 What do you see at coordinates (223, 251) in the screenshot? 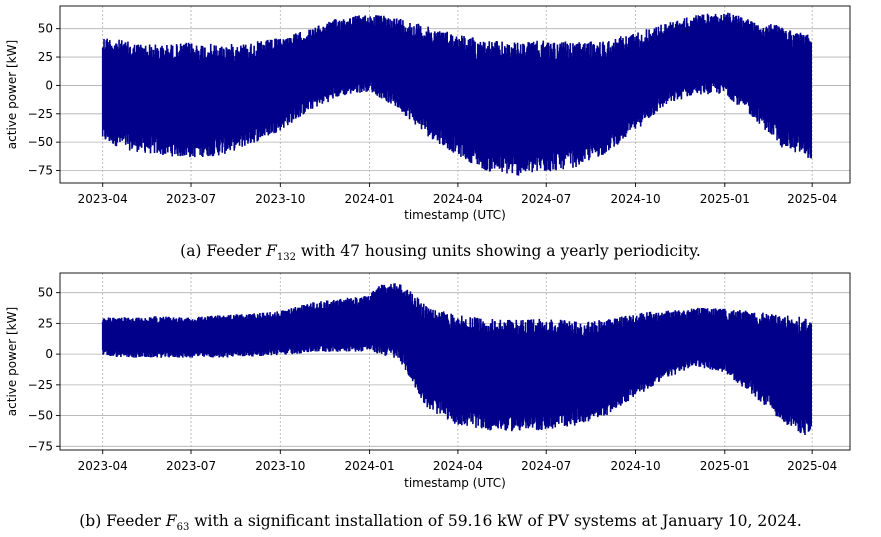
I see `caption-a-prefix: (a) Feeder` at bounding box center [223, 251].